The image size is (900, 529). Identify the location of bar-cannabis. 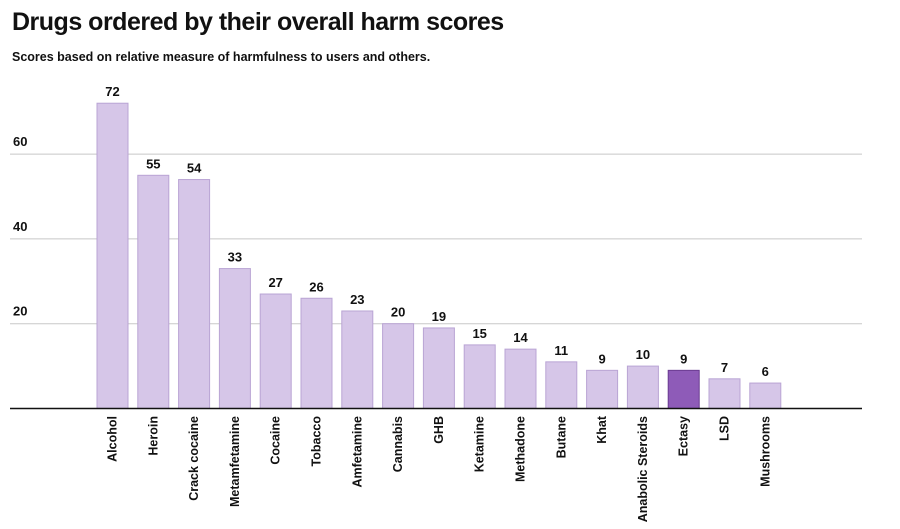
(398, 366).